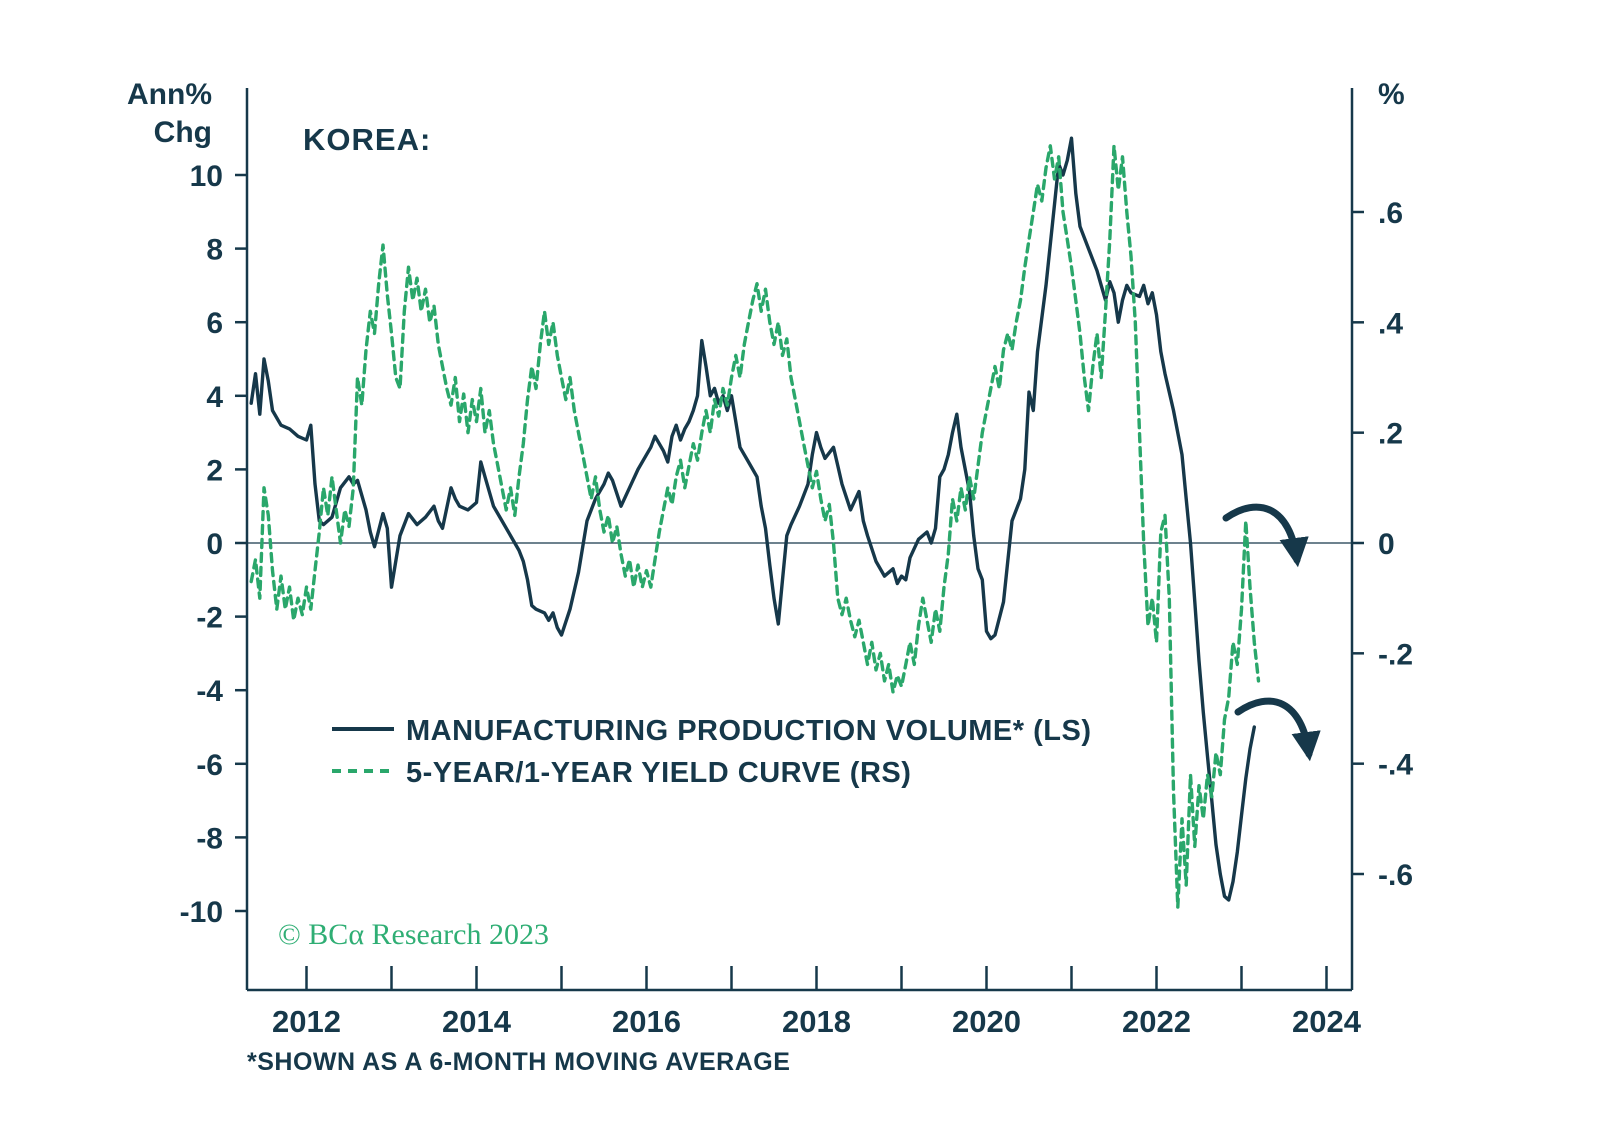 This screenshot has width=1598, height=1144. What do you see at coordinates (658, 773) in the screenshot?
I see `legend-label-yield-curve: 5-YEAR/1-YEAR YIELD CURVE (RS)` at bounding box center [658, 773].